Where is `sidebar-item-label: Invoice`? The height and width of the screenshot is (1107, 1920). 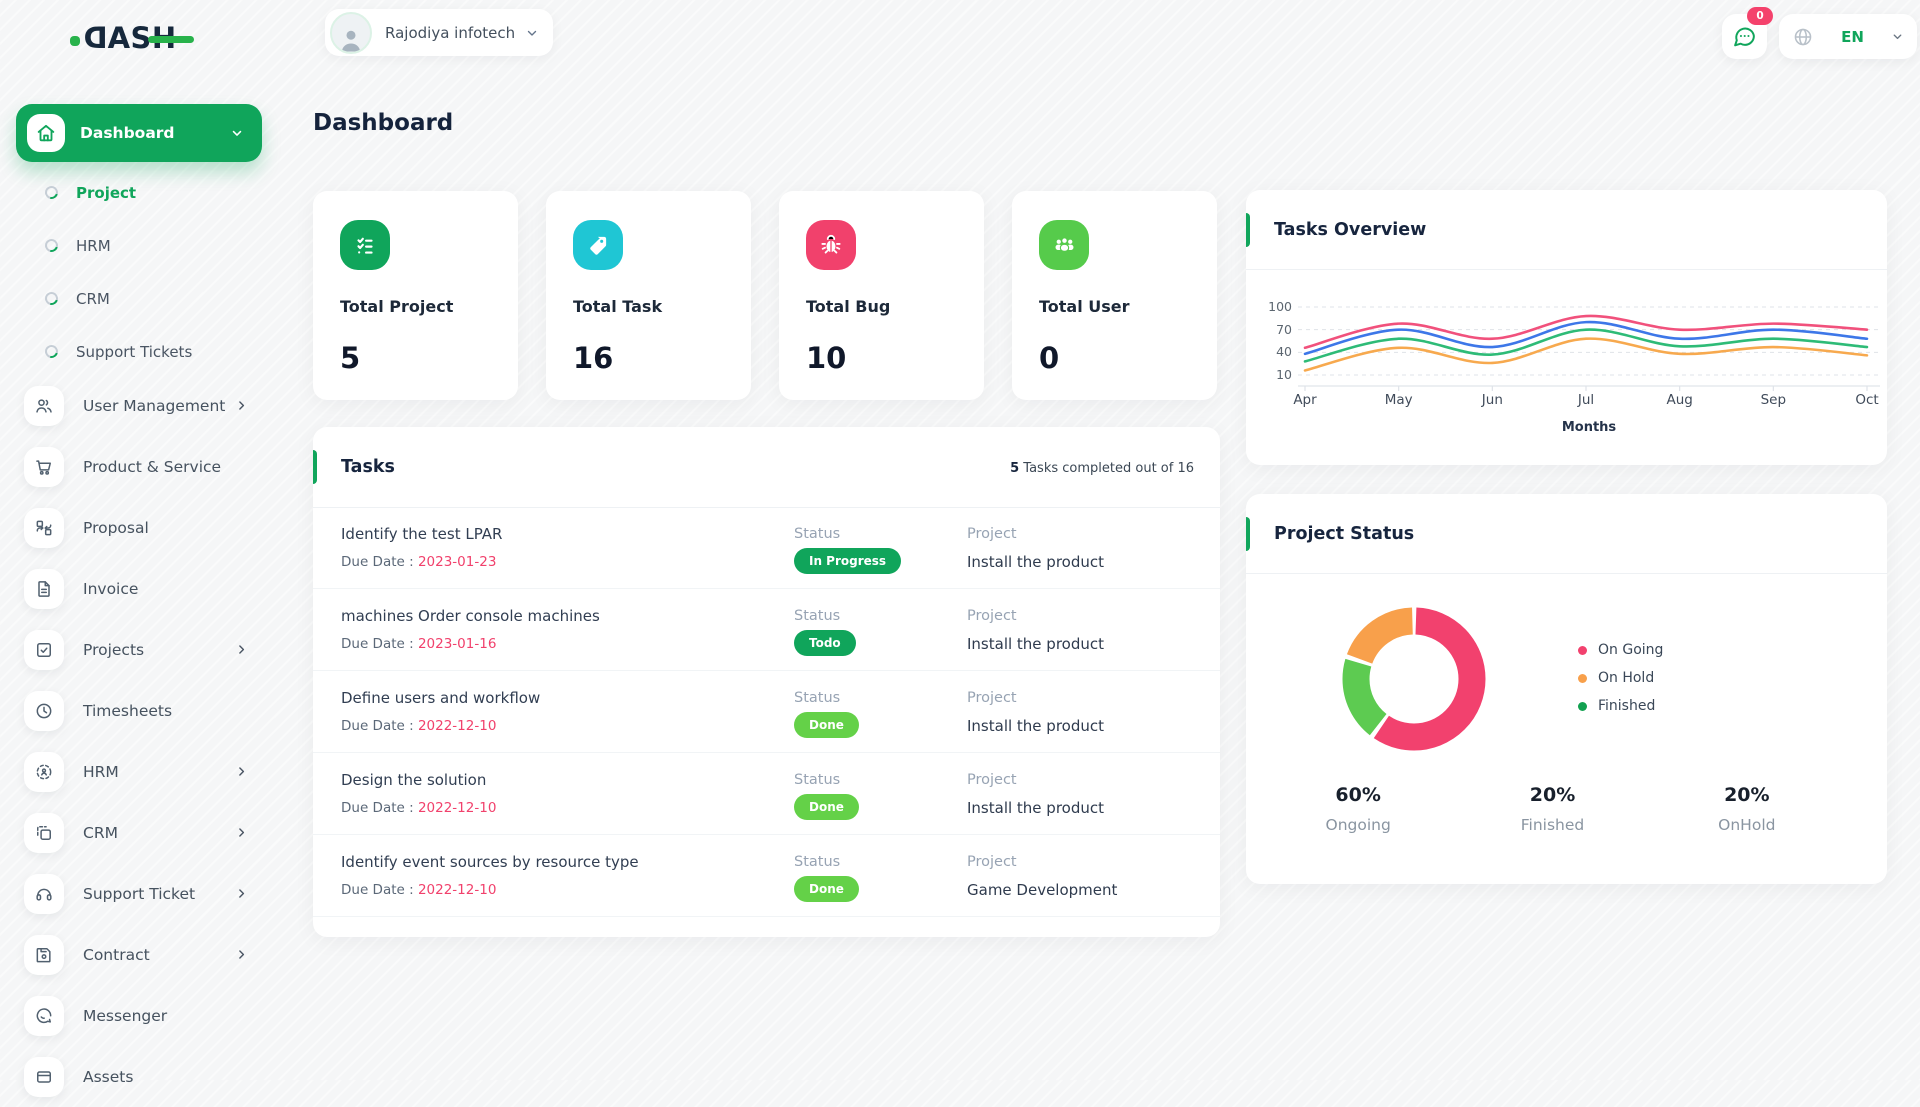 sidebar-item-label: Invoice is located at coordinates (111, 588).